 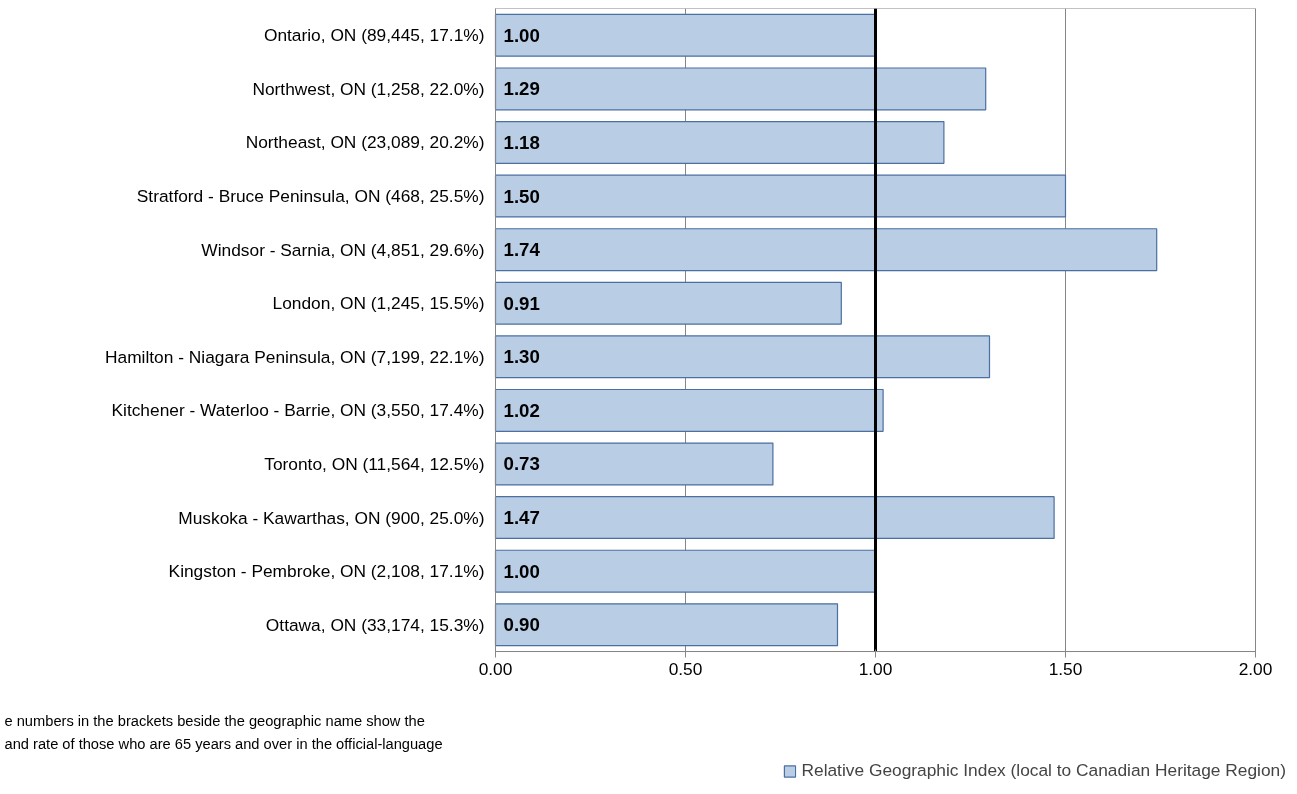 I want to click on data-label: 1.47, so click(x=521, y=518).